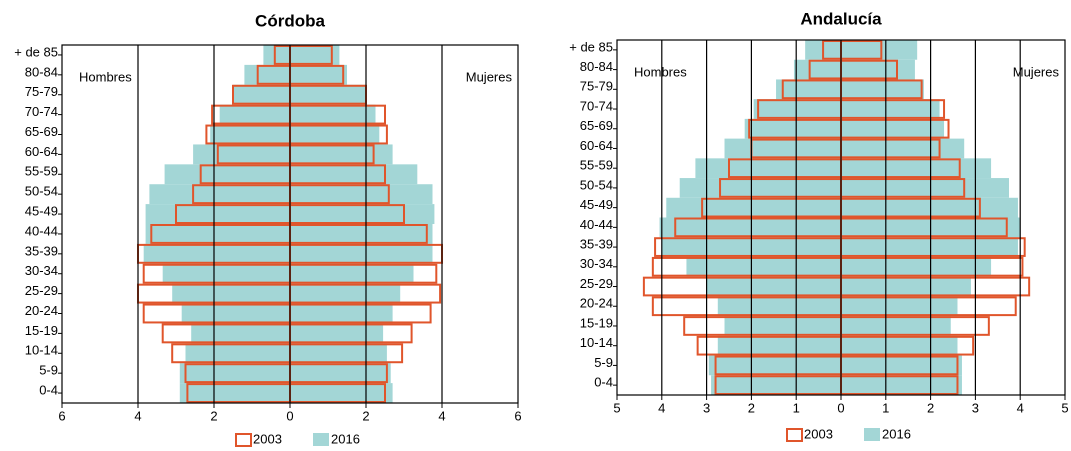 Image resolution: width=1071 pixels, height=451 pixels. Describe the element at coordinates (41, 210) in the screenshot. I see `y-tick-label: 45-49` at that location.